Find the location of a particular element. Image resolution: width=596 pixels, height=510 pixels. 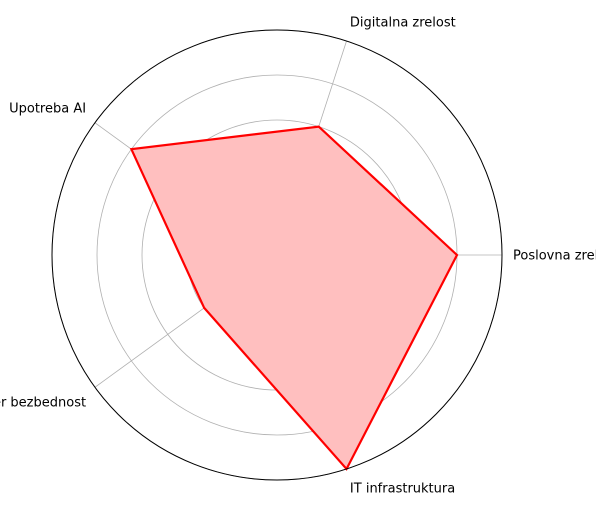

category-label: Poslovna zrelostt is located at coordinates (554, 256).